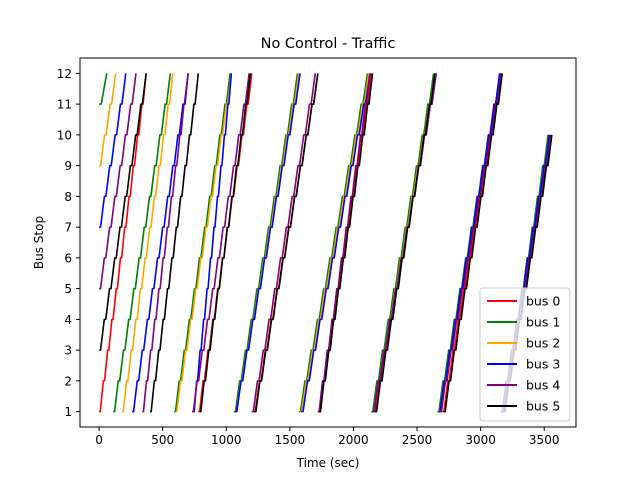  I want to click on bus-0-trip-0-line, so click(123, 243).